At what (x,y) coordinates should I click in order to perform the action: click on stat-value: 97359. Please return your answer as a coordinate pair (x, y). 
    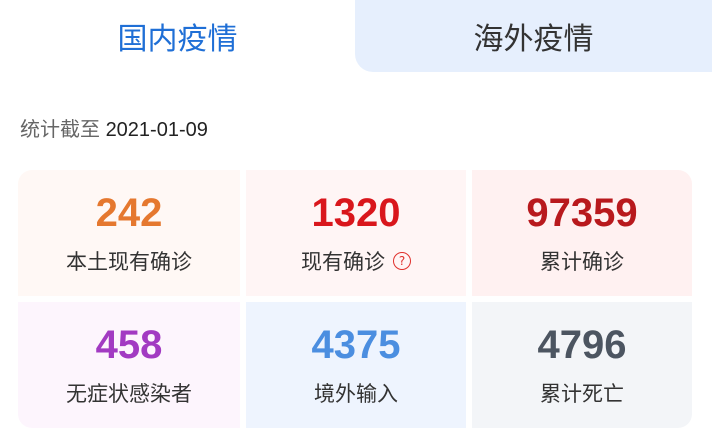
    Looking at the image, I should click on (582, 213).